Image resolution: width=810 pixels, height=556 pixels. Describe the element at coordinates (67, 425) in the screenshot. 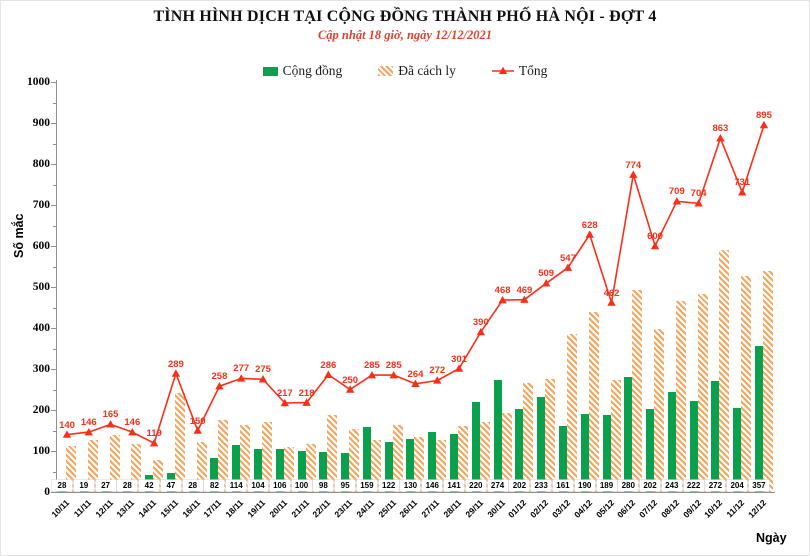

I see `total-value-label: 140` at that location.